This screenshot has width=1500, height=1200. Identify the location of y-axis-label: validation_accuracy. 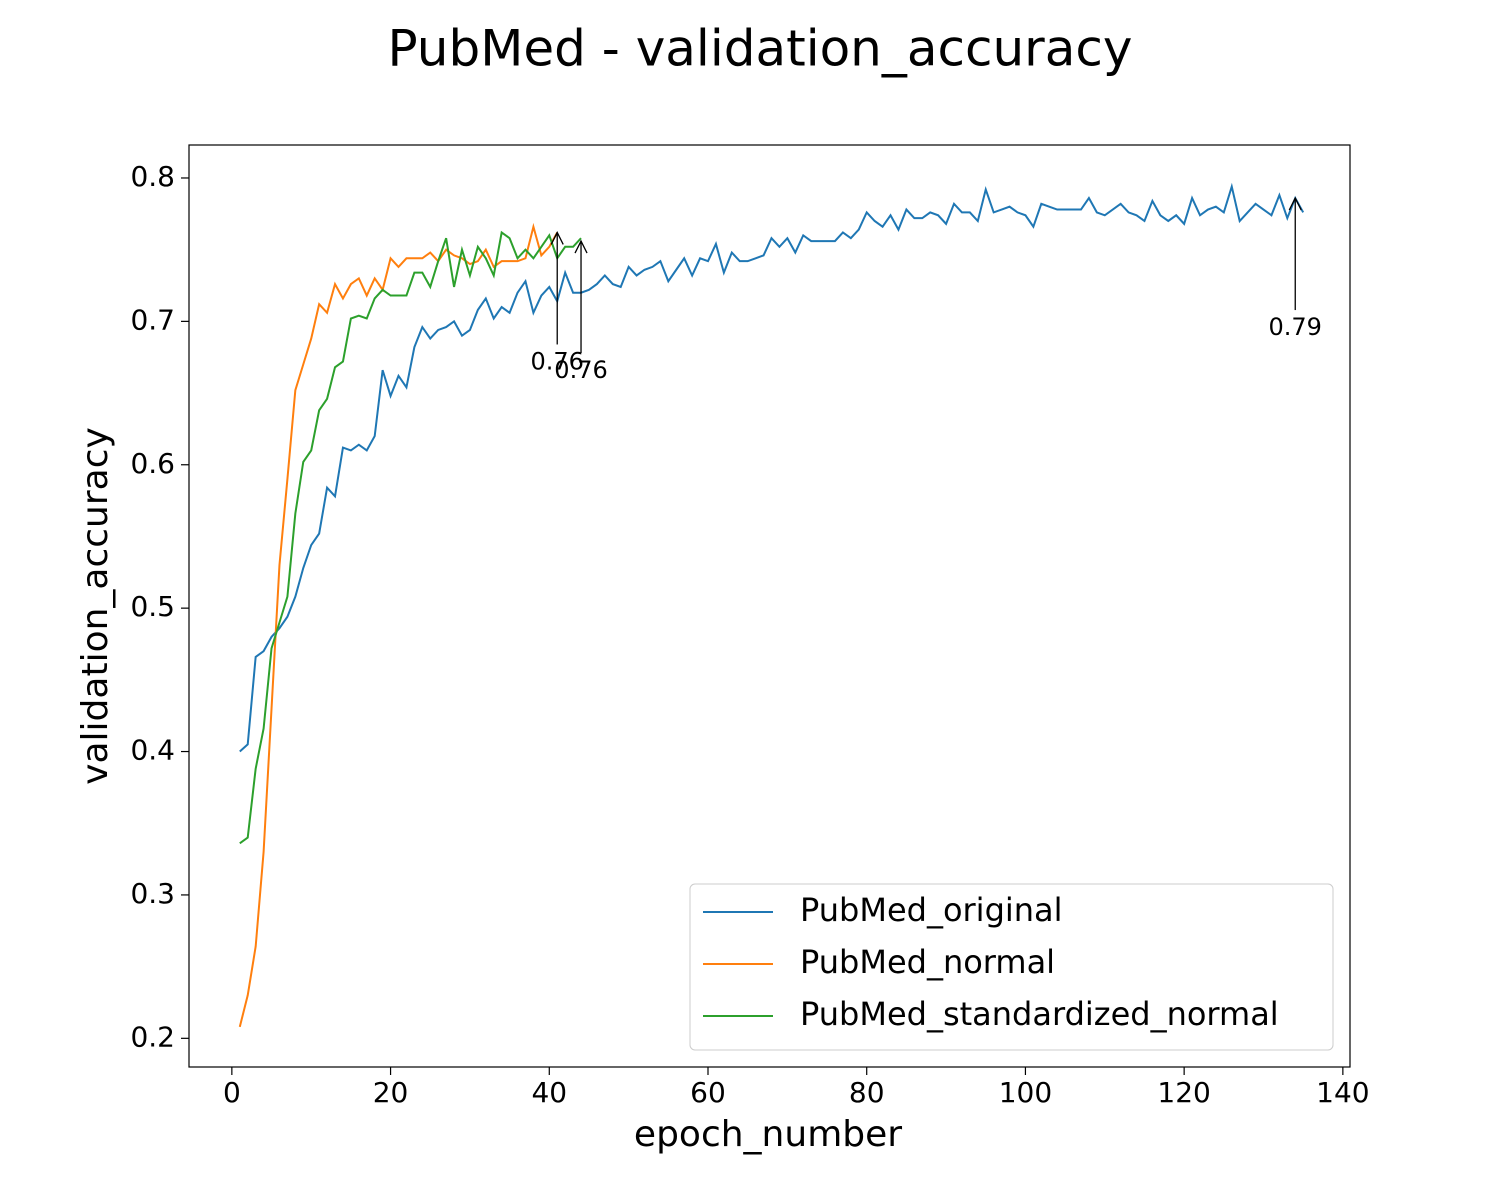
(95, 606).